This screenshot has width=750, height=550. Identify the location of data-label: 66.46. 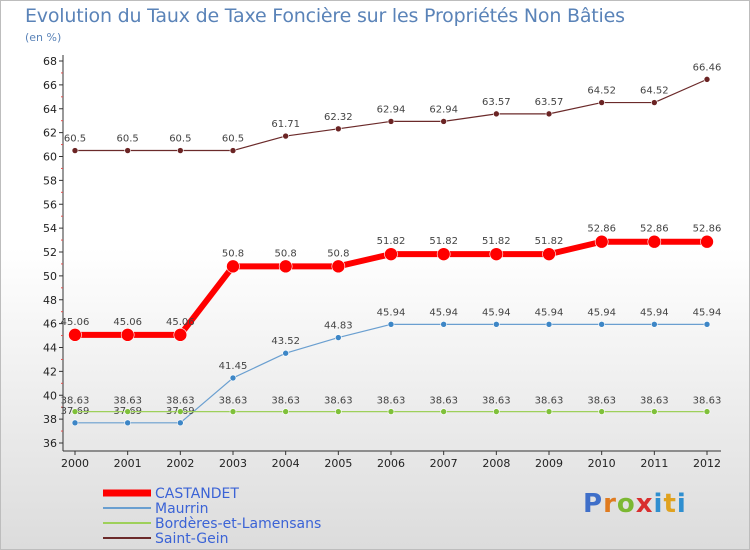
(707, 67).